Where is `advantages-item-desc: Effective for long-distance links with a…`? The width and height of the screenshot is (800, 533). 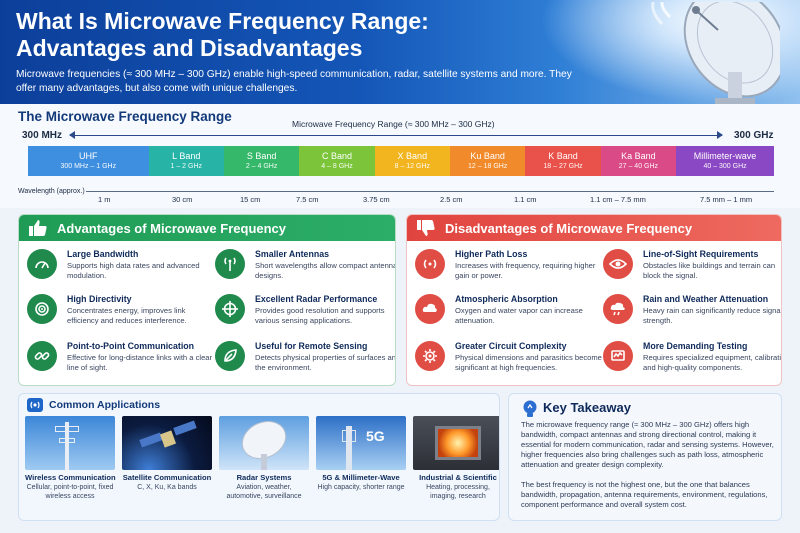
advantages-item-desc: Effective for long-distance links with a… is located at coordinates (140, 362).